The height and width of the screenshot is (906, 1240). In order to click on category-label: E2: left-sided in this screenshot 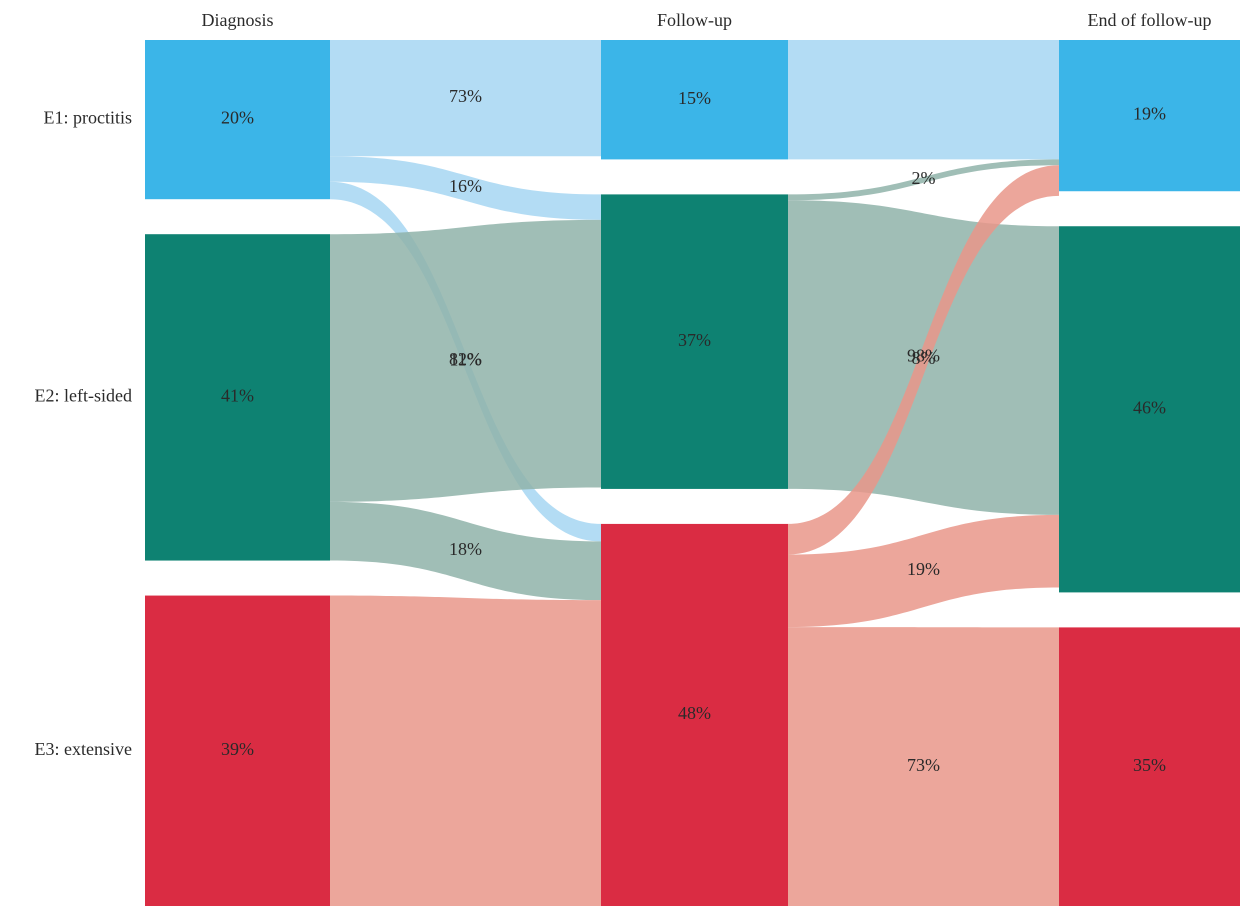, I will do `click(83, 396)`.